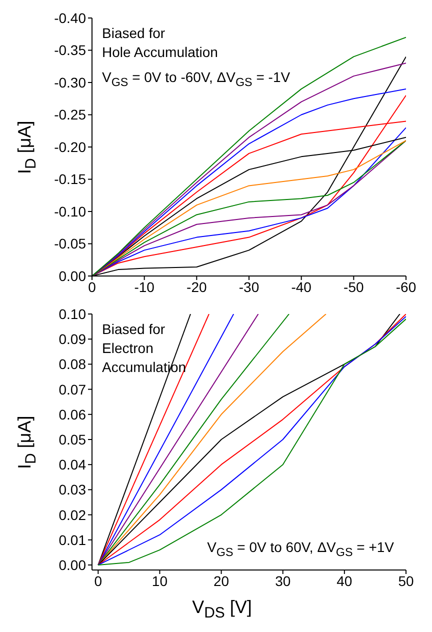 The width and height of the screenshot is (432, 632). Describe the element at coordinates (354, 286) in the screenshot. I see `x-tick-label: -50` at that location.